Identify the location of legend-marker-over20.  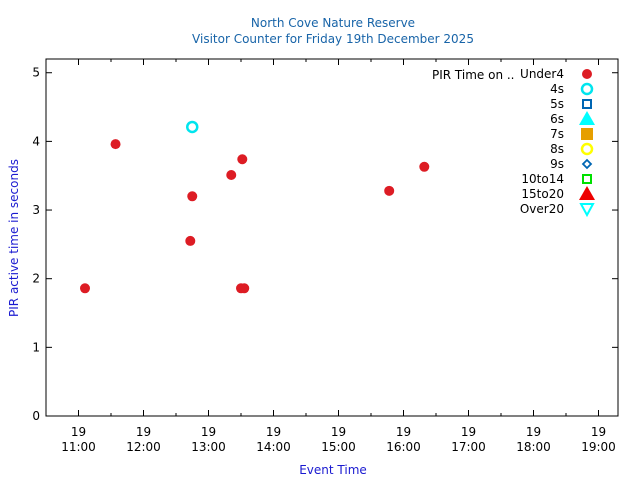
(587, 210).